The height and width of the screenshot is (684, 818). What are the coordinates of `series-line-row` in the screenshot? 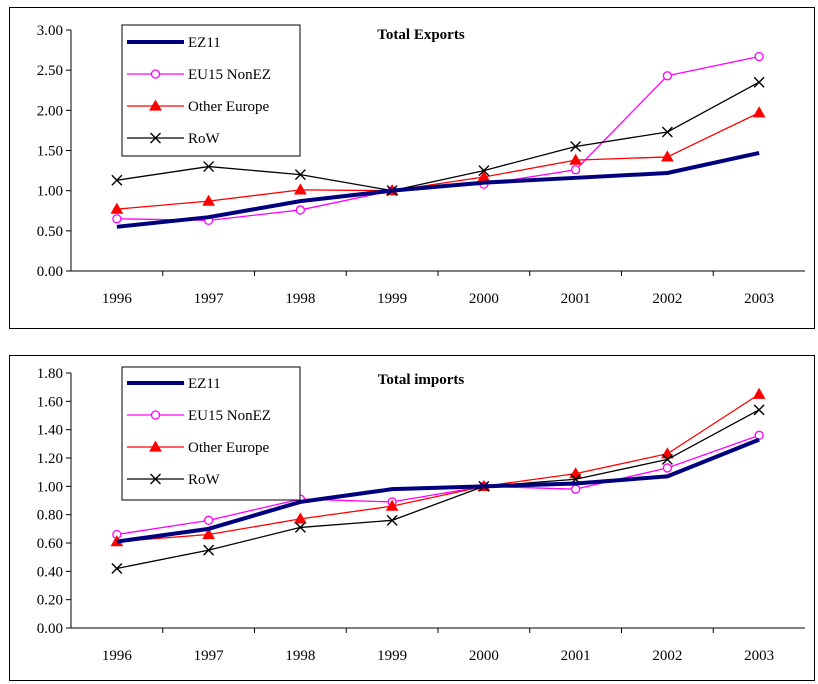 It's located at (438, 136).